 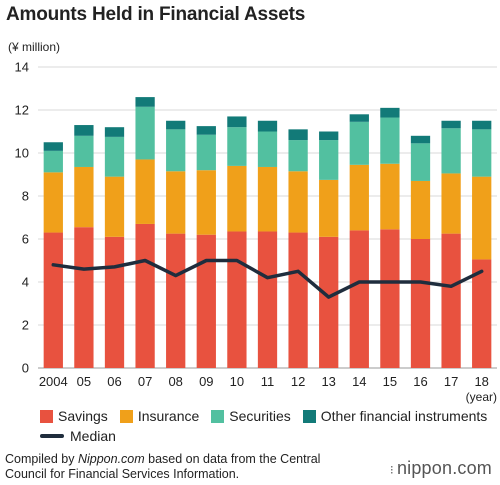 What do you see at coordinates (52, 436) in the screenshot?
I see `legend-swatch-median` at bounding box center [52, 436].